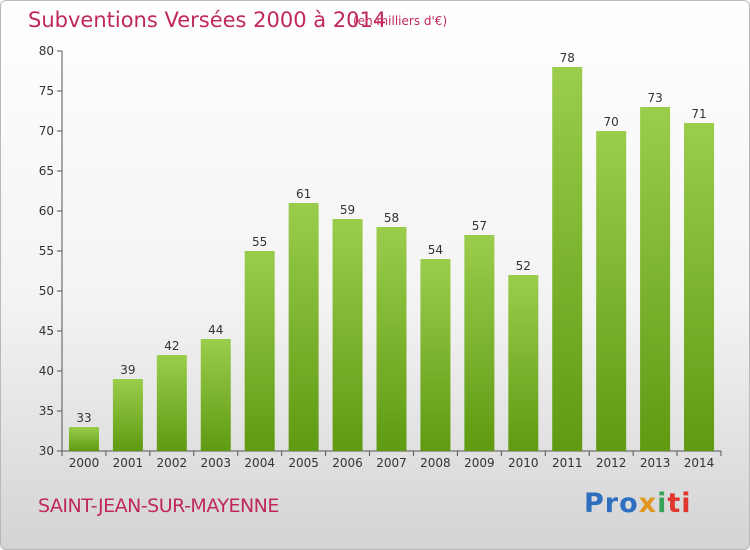 This screenshot has height=550, width=750. I want to click on y-tick-label: 80, so click(46, 51).